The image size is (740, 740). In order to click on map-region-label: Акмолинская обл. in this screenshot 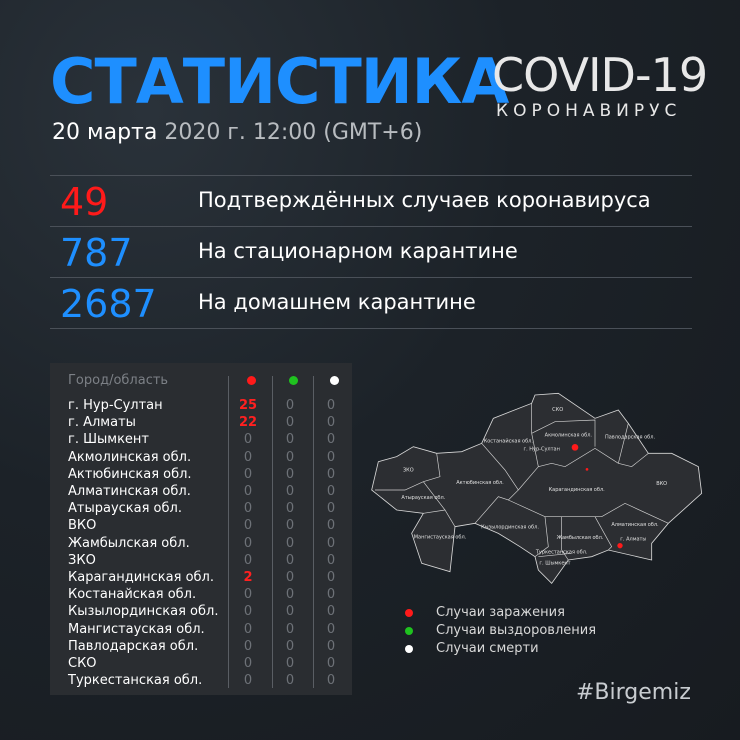, I will do `click(569, 436)`.